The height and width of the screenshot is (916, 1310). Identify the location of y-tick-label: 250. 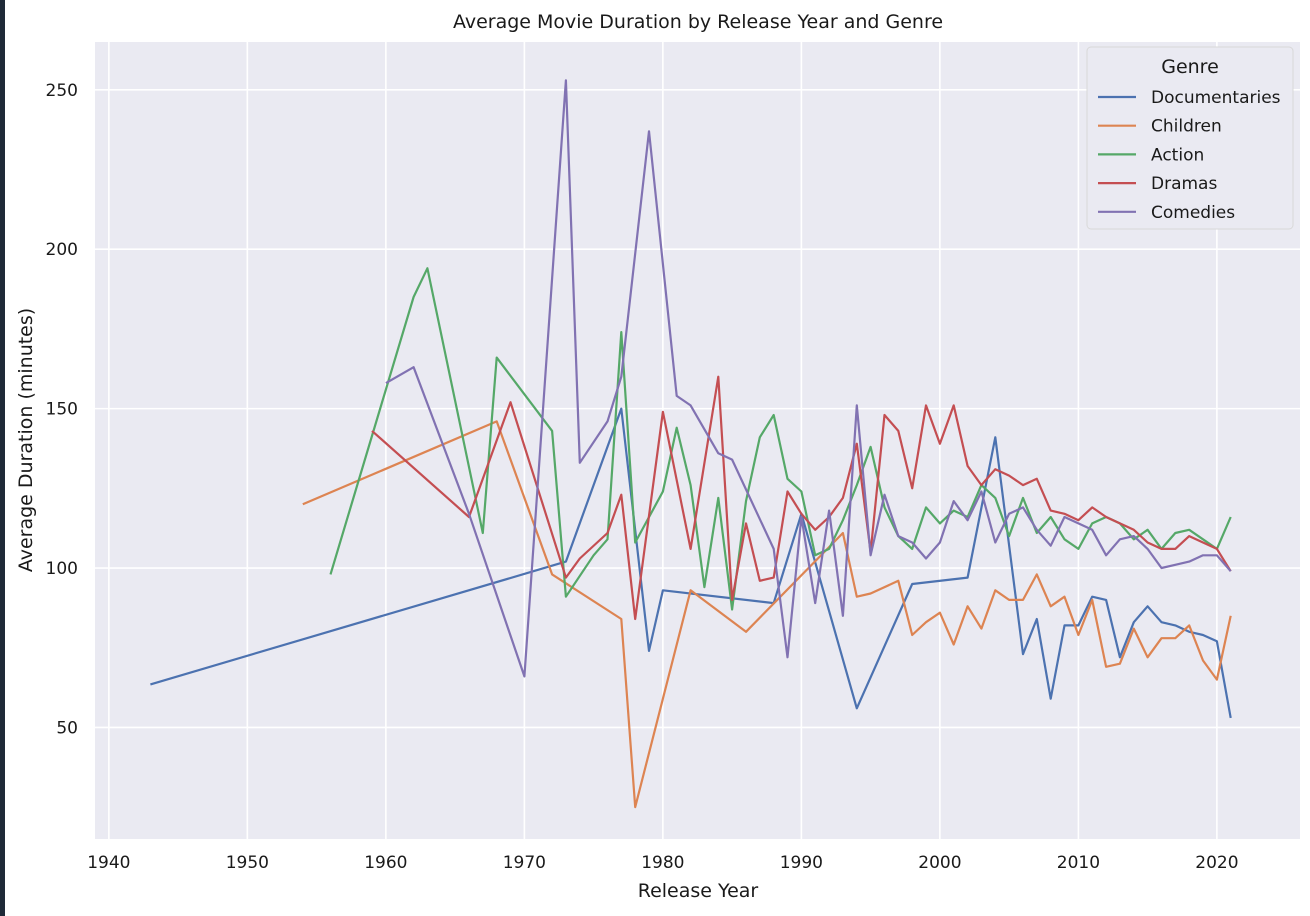
(62, 91).